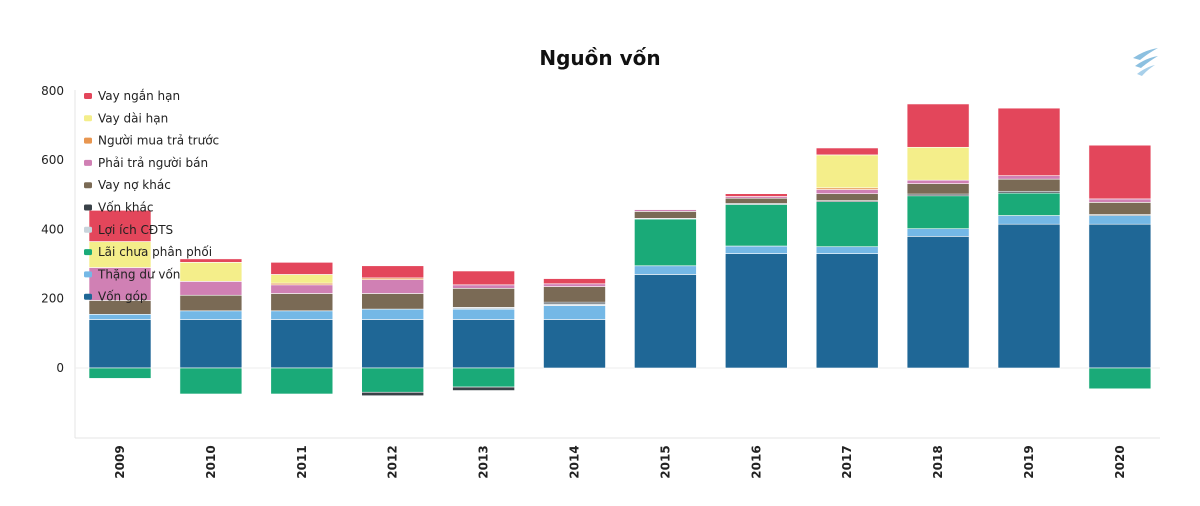 The image size is (1200, 506). What do you see at coordinates (211, 461) in the screenshot?
I see `x-tick-label: 2010` at bounding box center [211, 461].